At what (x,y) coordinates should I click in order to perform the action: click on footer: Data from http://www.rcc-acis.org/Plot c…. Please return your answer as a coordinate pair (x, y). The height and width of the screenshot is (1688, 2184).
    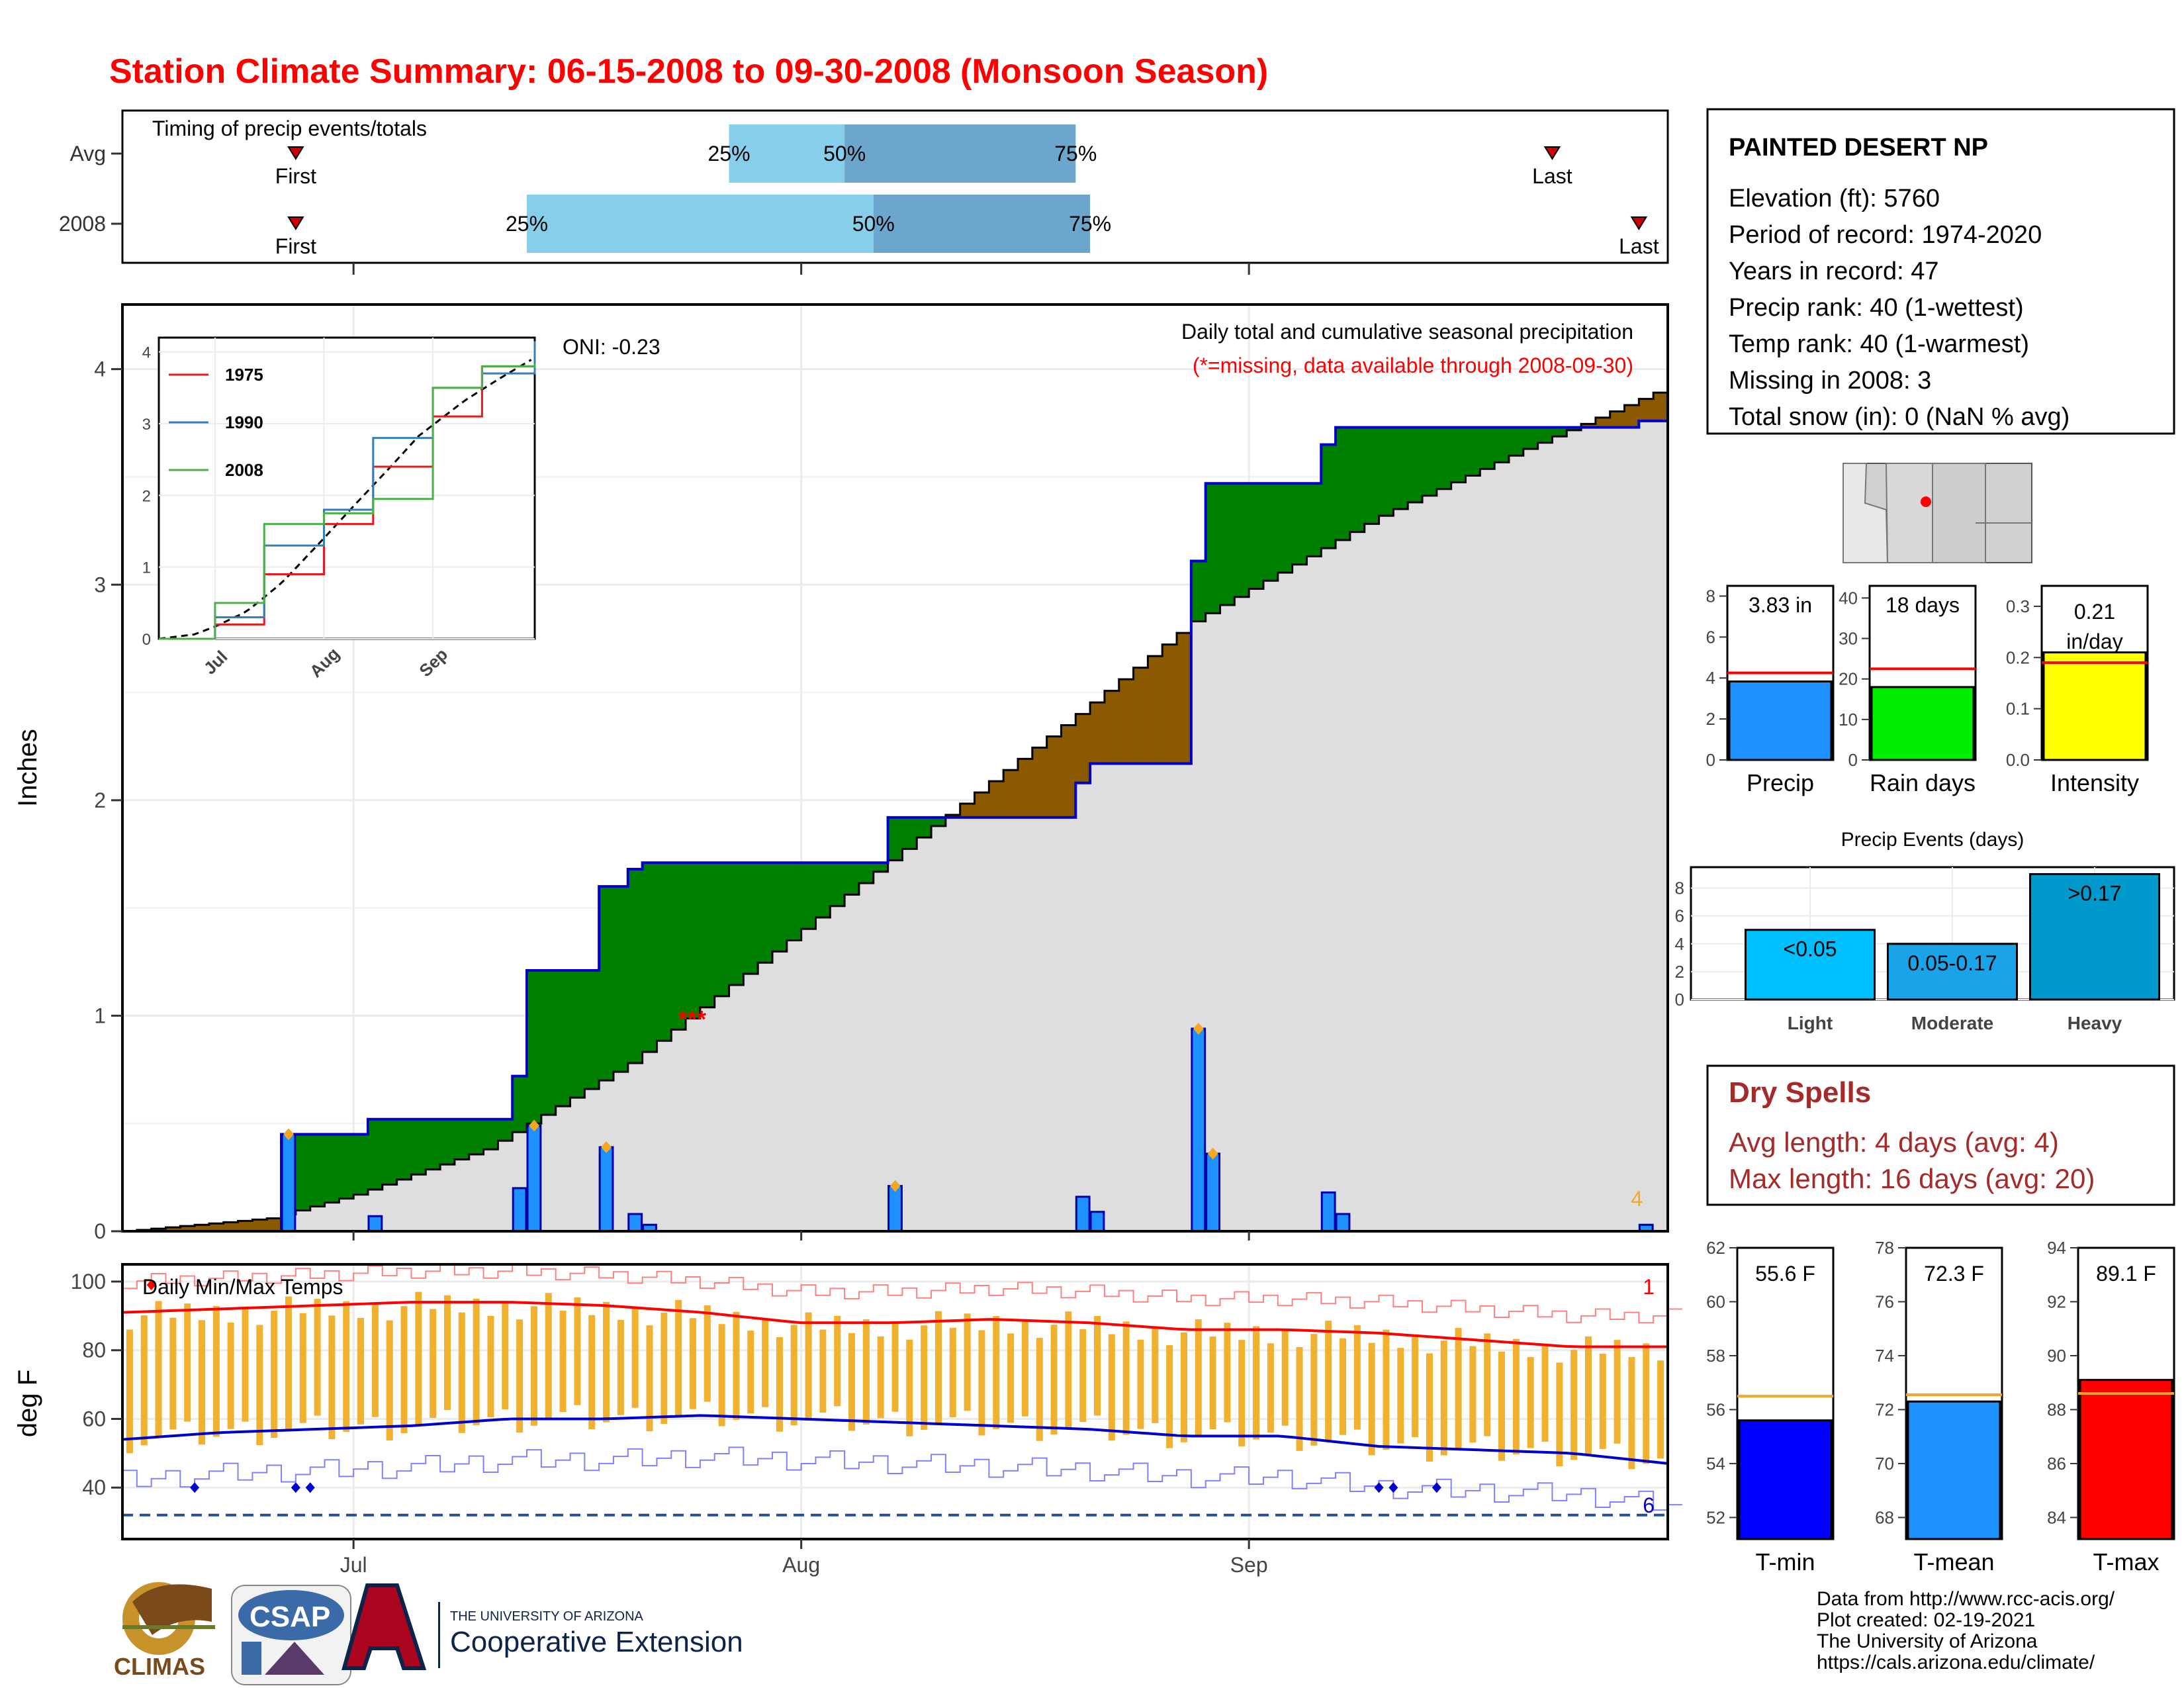
    Looking at the image, I should click on (1966, 1630).